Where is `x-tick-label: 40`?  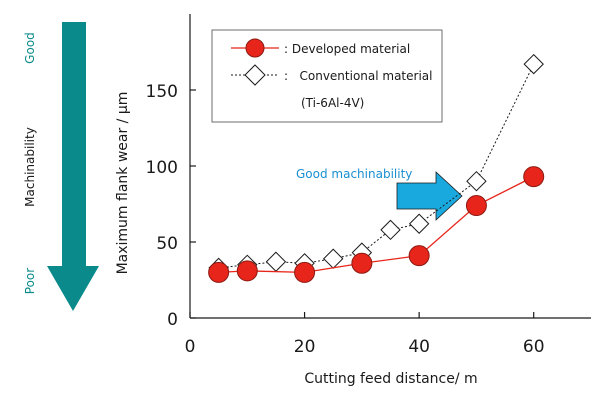 x-tick-label: 40 is located at coordinates (419, 347).